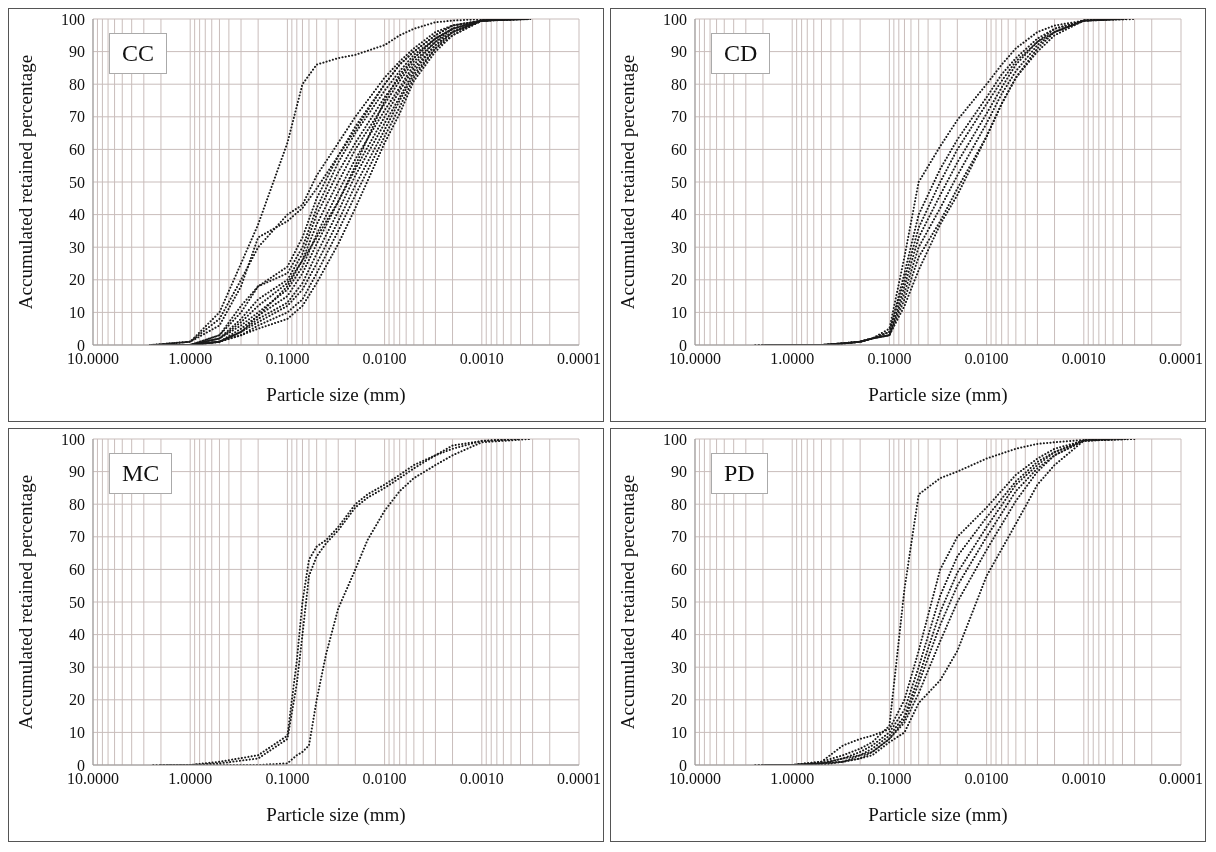 This screenshot has width=1216, height=852. Describe the element at coordinates (141, 473) in the screenshot. I see `text: MC` at that location.